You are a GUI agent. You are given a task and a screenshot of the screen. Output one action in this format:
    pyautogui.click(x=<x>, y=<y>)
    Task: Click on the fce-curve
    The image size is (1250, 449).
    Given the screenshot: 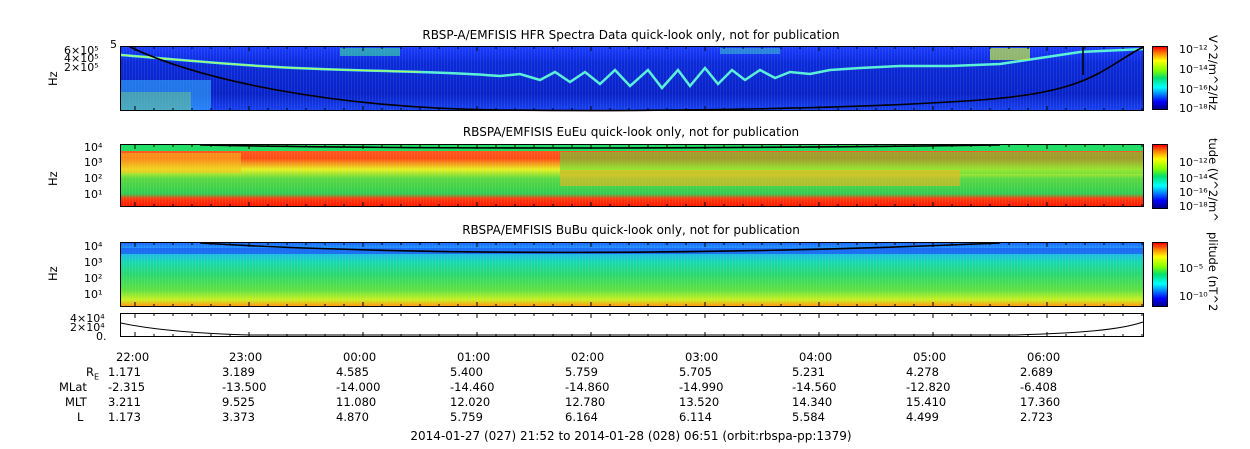 What is the action you would take?
    pyautogui.click(x=636, y=79)
    